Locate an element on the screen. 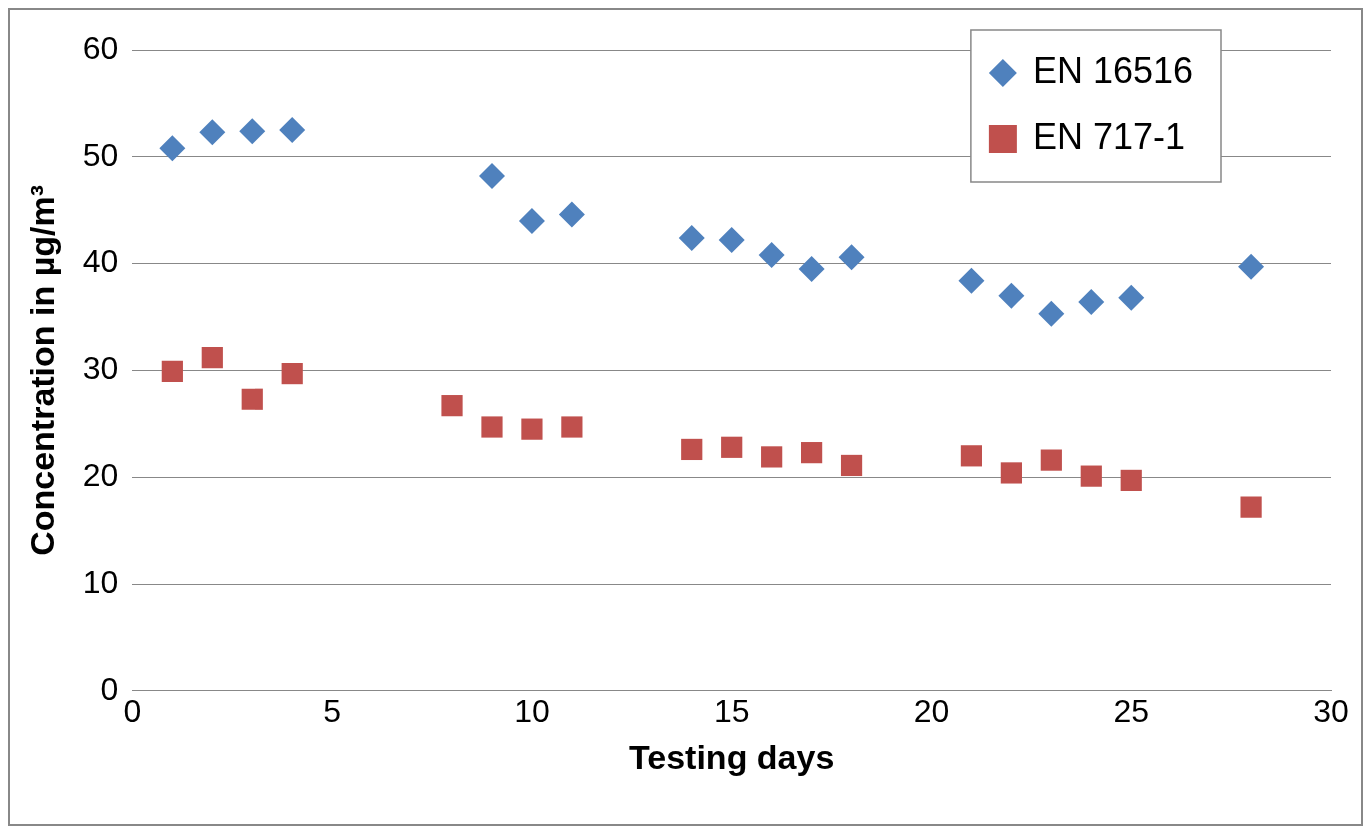 Image resolution: width=1371 pixels, height=834 pixels. y-tick-label: 40 is located at coordinates (100, 261).